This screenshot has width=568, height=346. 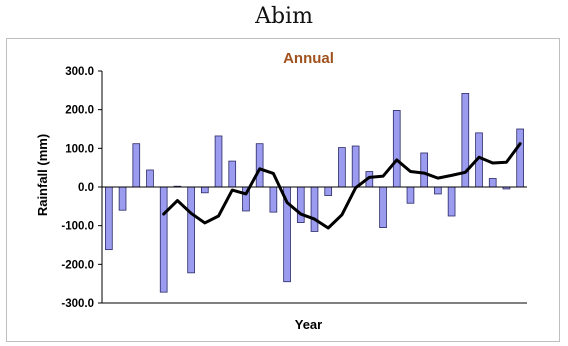 I want to click on y-tick-label: -200.0, so click(x=77, y=265).